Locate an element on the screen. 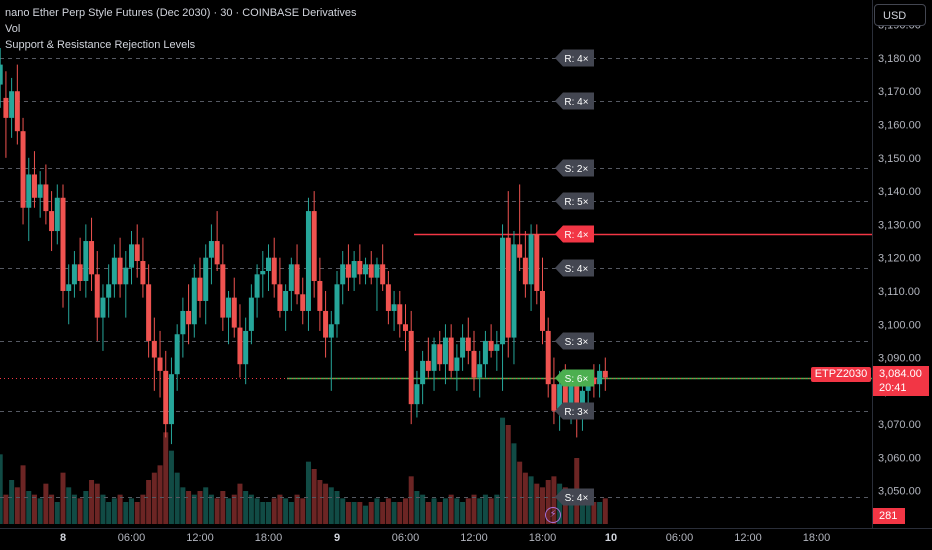 Image resolution: width=932 pixels, height=550 pixels. level-label: R: 5× is located at coordinates (576, 202).